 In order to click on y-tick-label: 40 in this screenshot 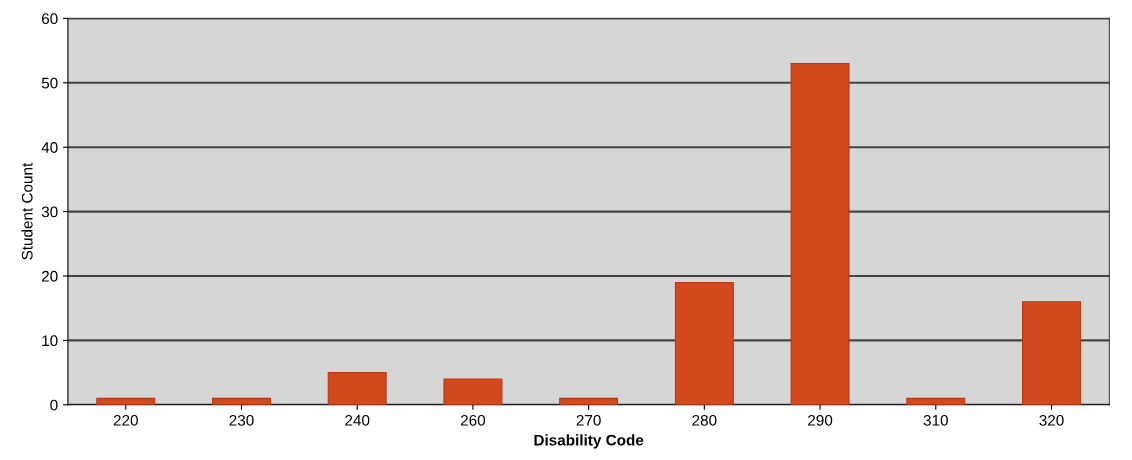, I will do `click(49, 147)`.